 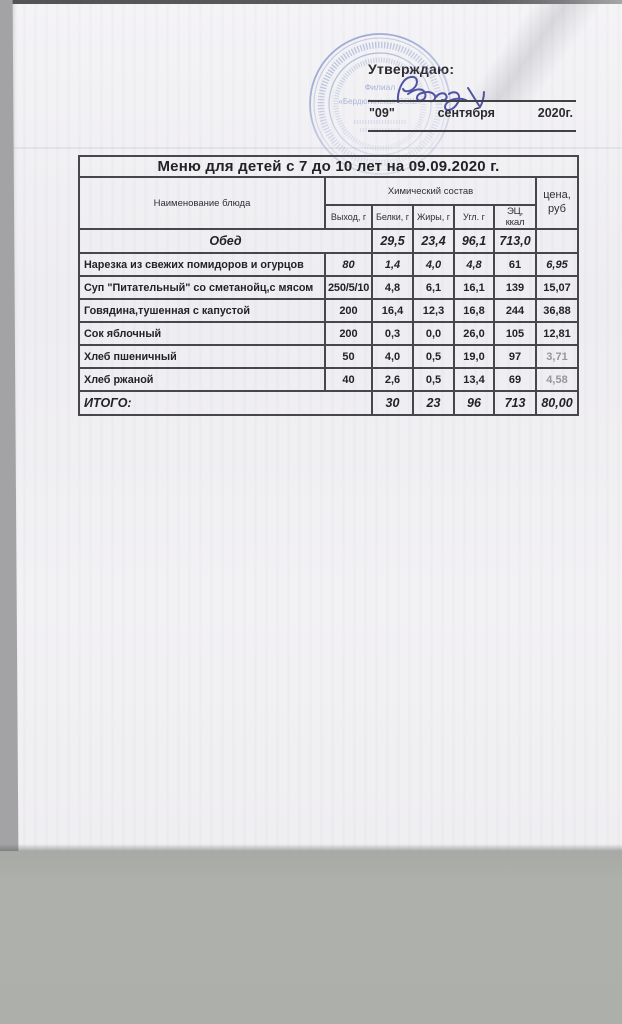 What do you see at coordinates (411, 69) in the screenshot?
I see `approval-label: Утверждаю:` at bounding box center [411, 69].